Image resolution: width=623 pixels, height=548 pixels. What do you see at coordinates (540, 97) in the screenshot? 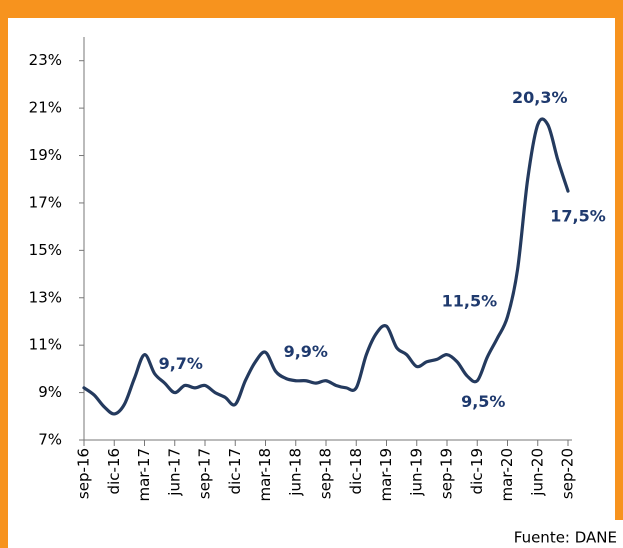
I see `annotation: 20,3%` at bounding box center [540, 97].